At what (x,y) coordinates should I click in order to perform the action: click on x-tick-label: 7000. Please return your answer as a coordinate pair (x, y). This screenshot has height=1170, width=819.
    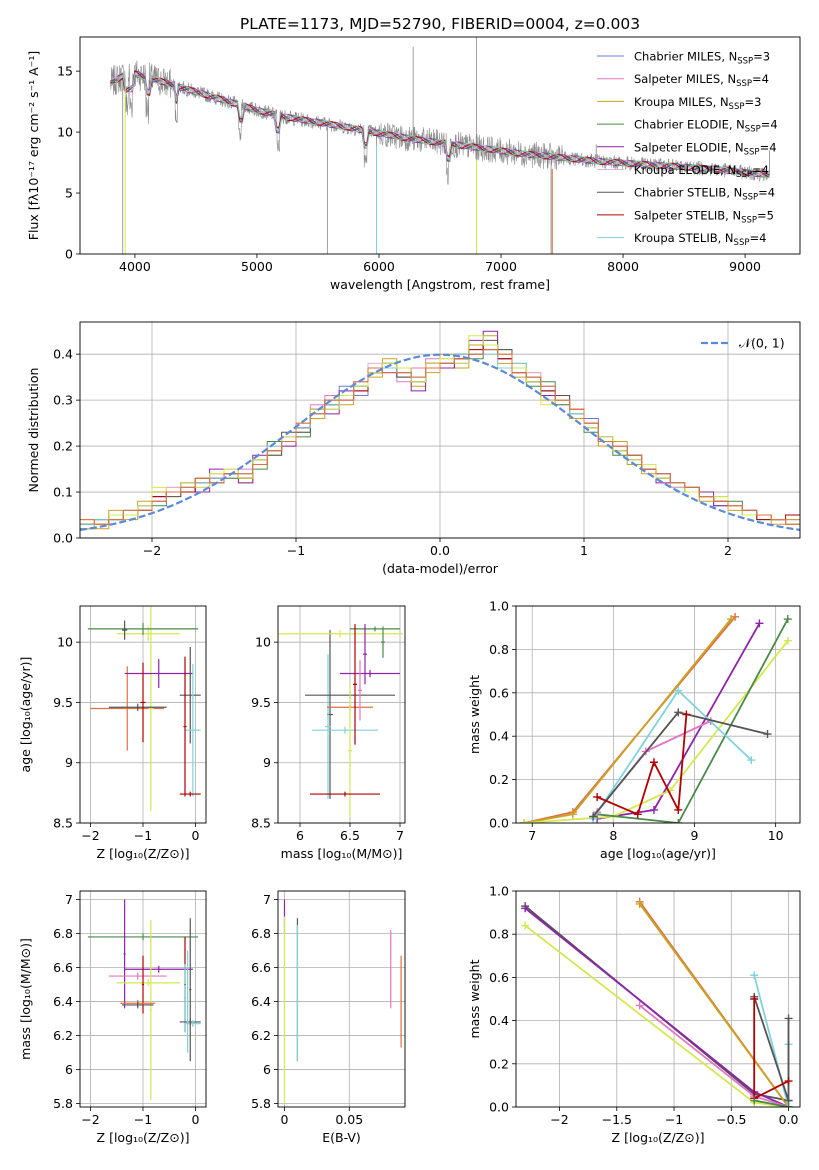
    Looking at the image, I should click on (501, 266).